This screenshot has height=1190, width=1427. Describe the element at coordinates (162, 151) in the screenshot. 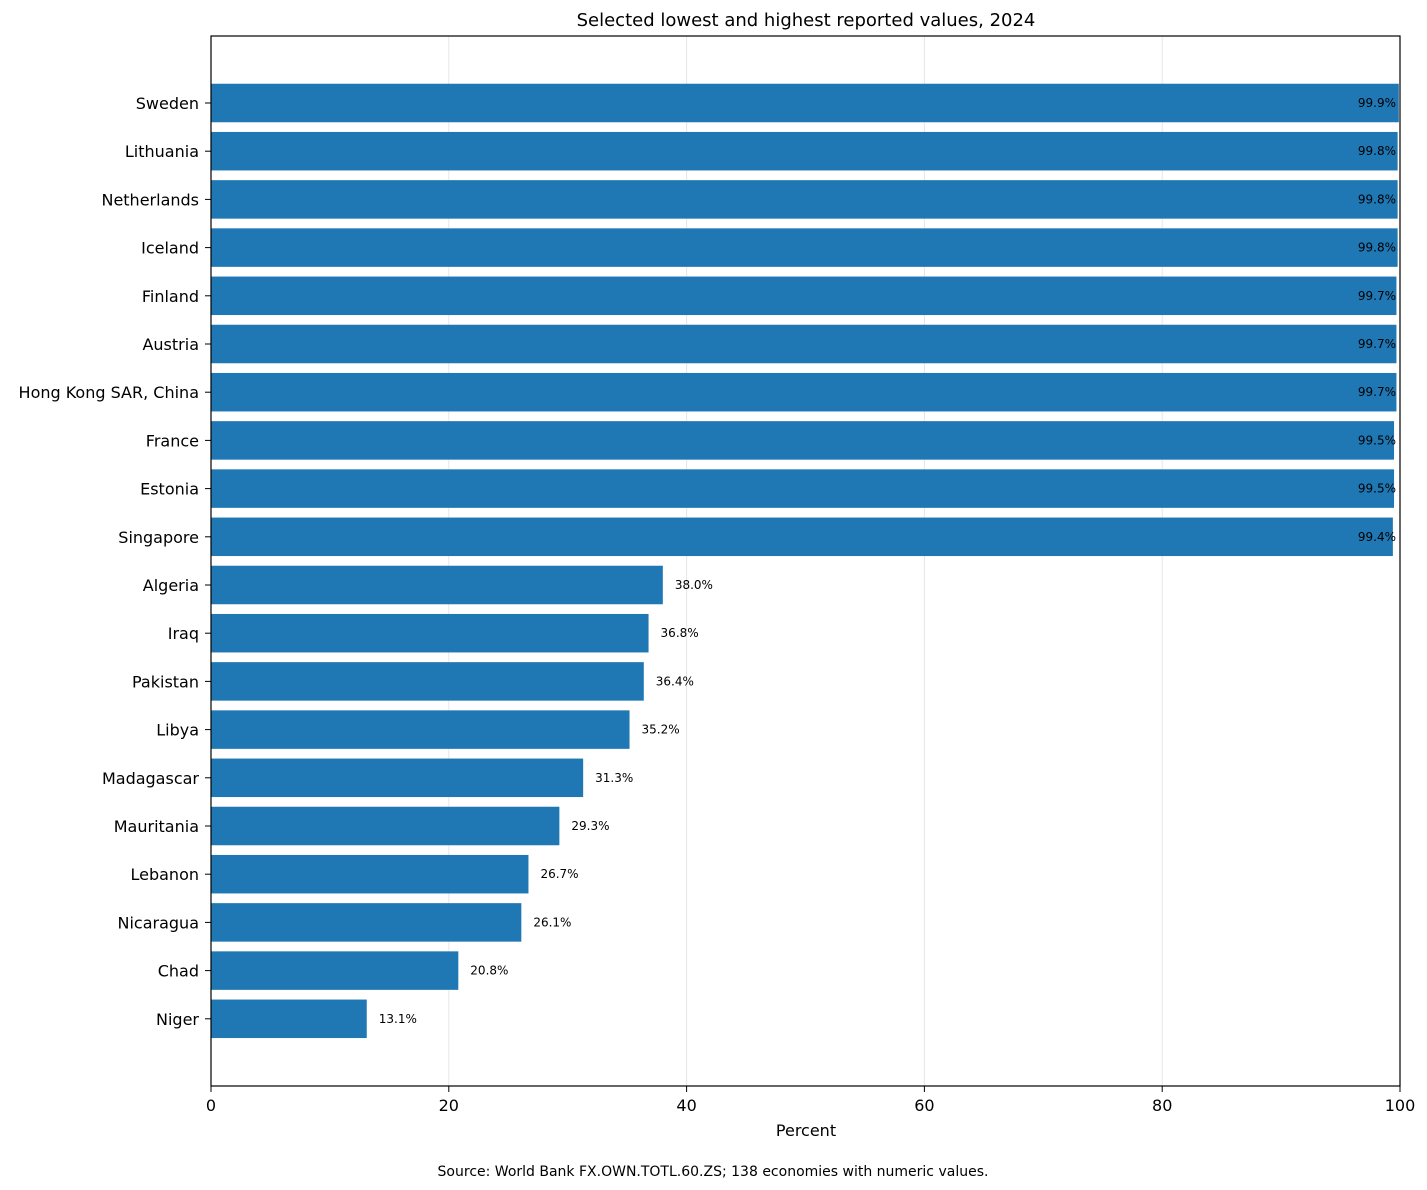

I see `category-label: Lithuania` at that location.